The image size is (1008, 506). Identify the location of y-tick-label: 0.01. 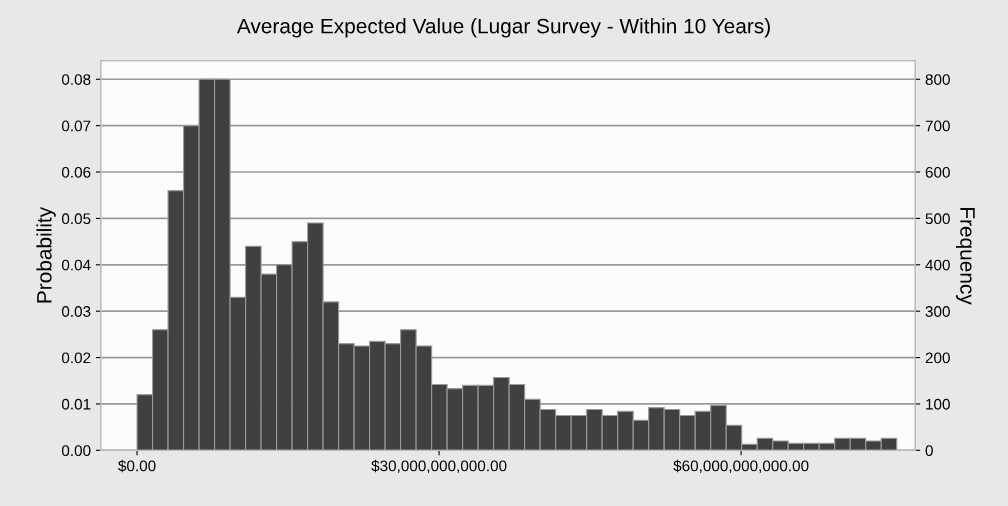
(76, 404).